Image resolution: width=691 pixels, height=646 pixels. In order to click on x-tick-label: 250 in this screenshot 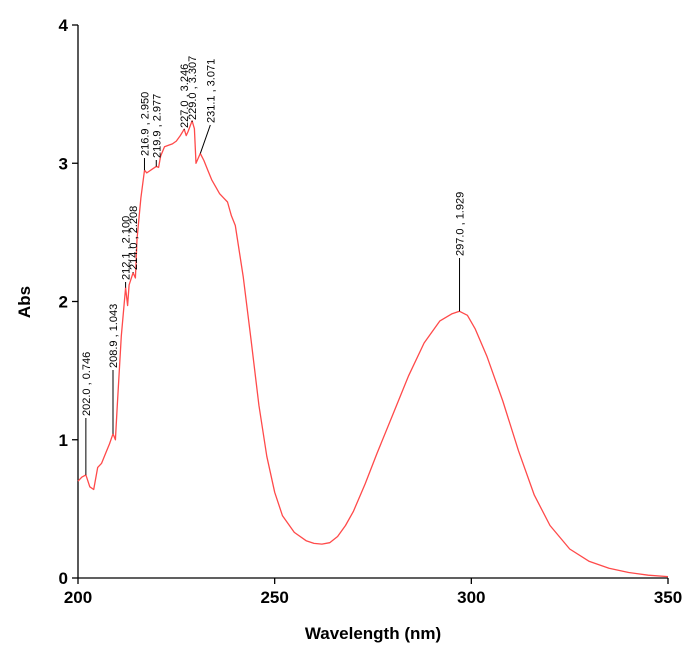, I will do `click(274, 597)`.